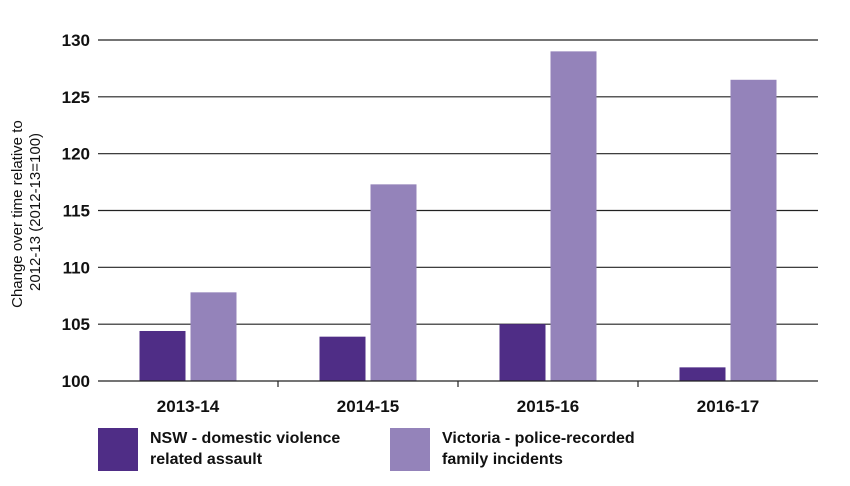  What do you see at coordinates (76, 97) in the screenshot?
I see `y-tick-label-125: 125` at bounding box center [76, 97].